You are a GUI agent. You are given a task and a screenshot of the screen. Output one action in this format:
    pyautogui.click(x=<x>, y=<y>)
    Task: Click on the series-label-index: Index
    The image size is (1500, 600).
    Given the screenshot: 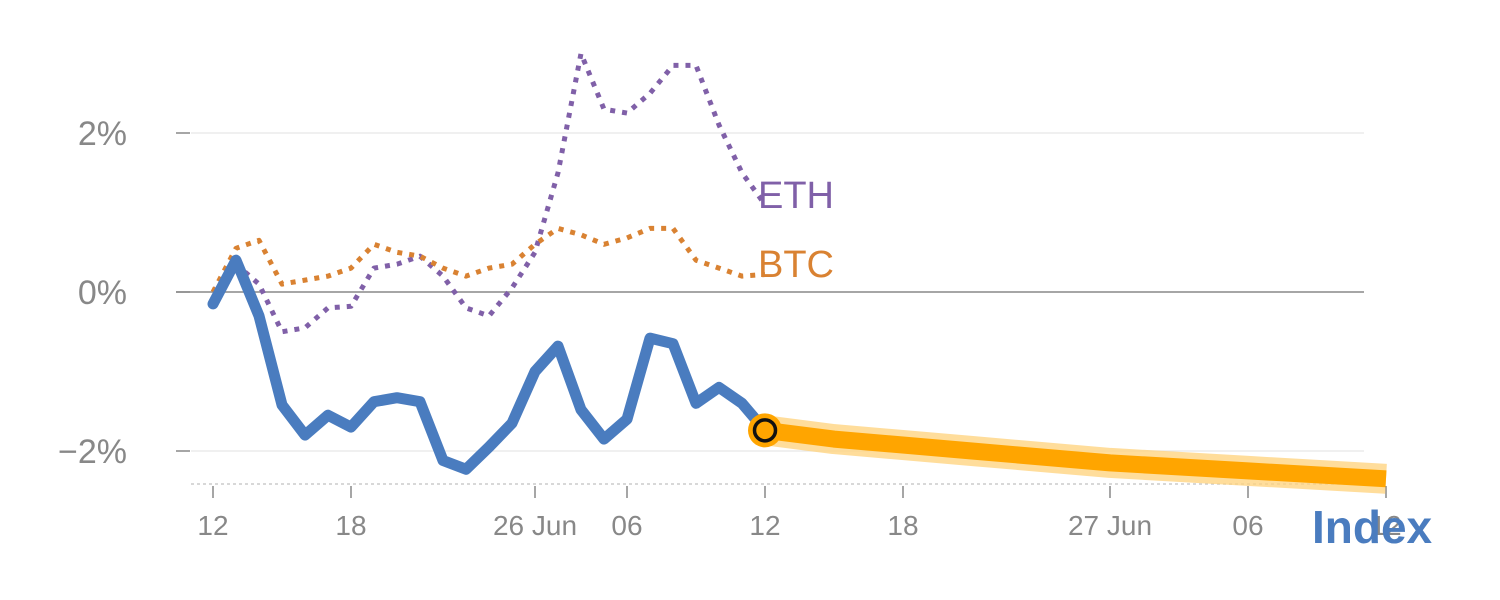 What is the action you would take?
    pyautogui.click(x=1372, y=527)
    